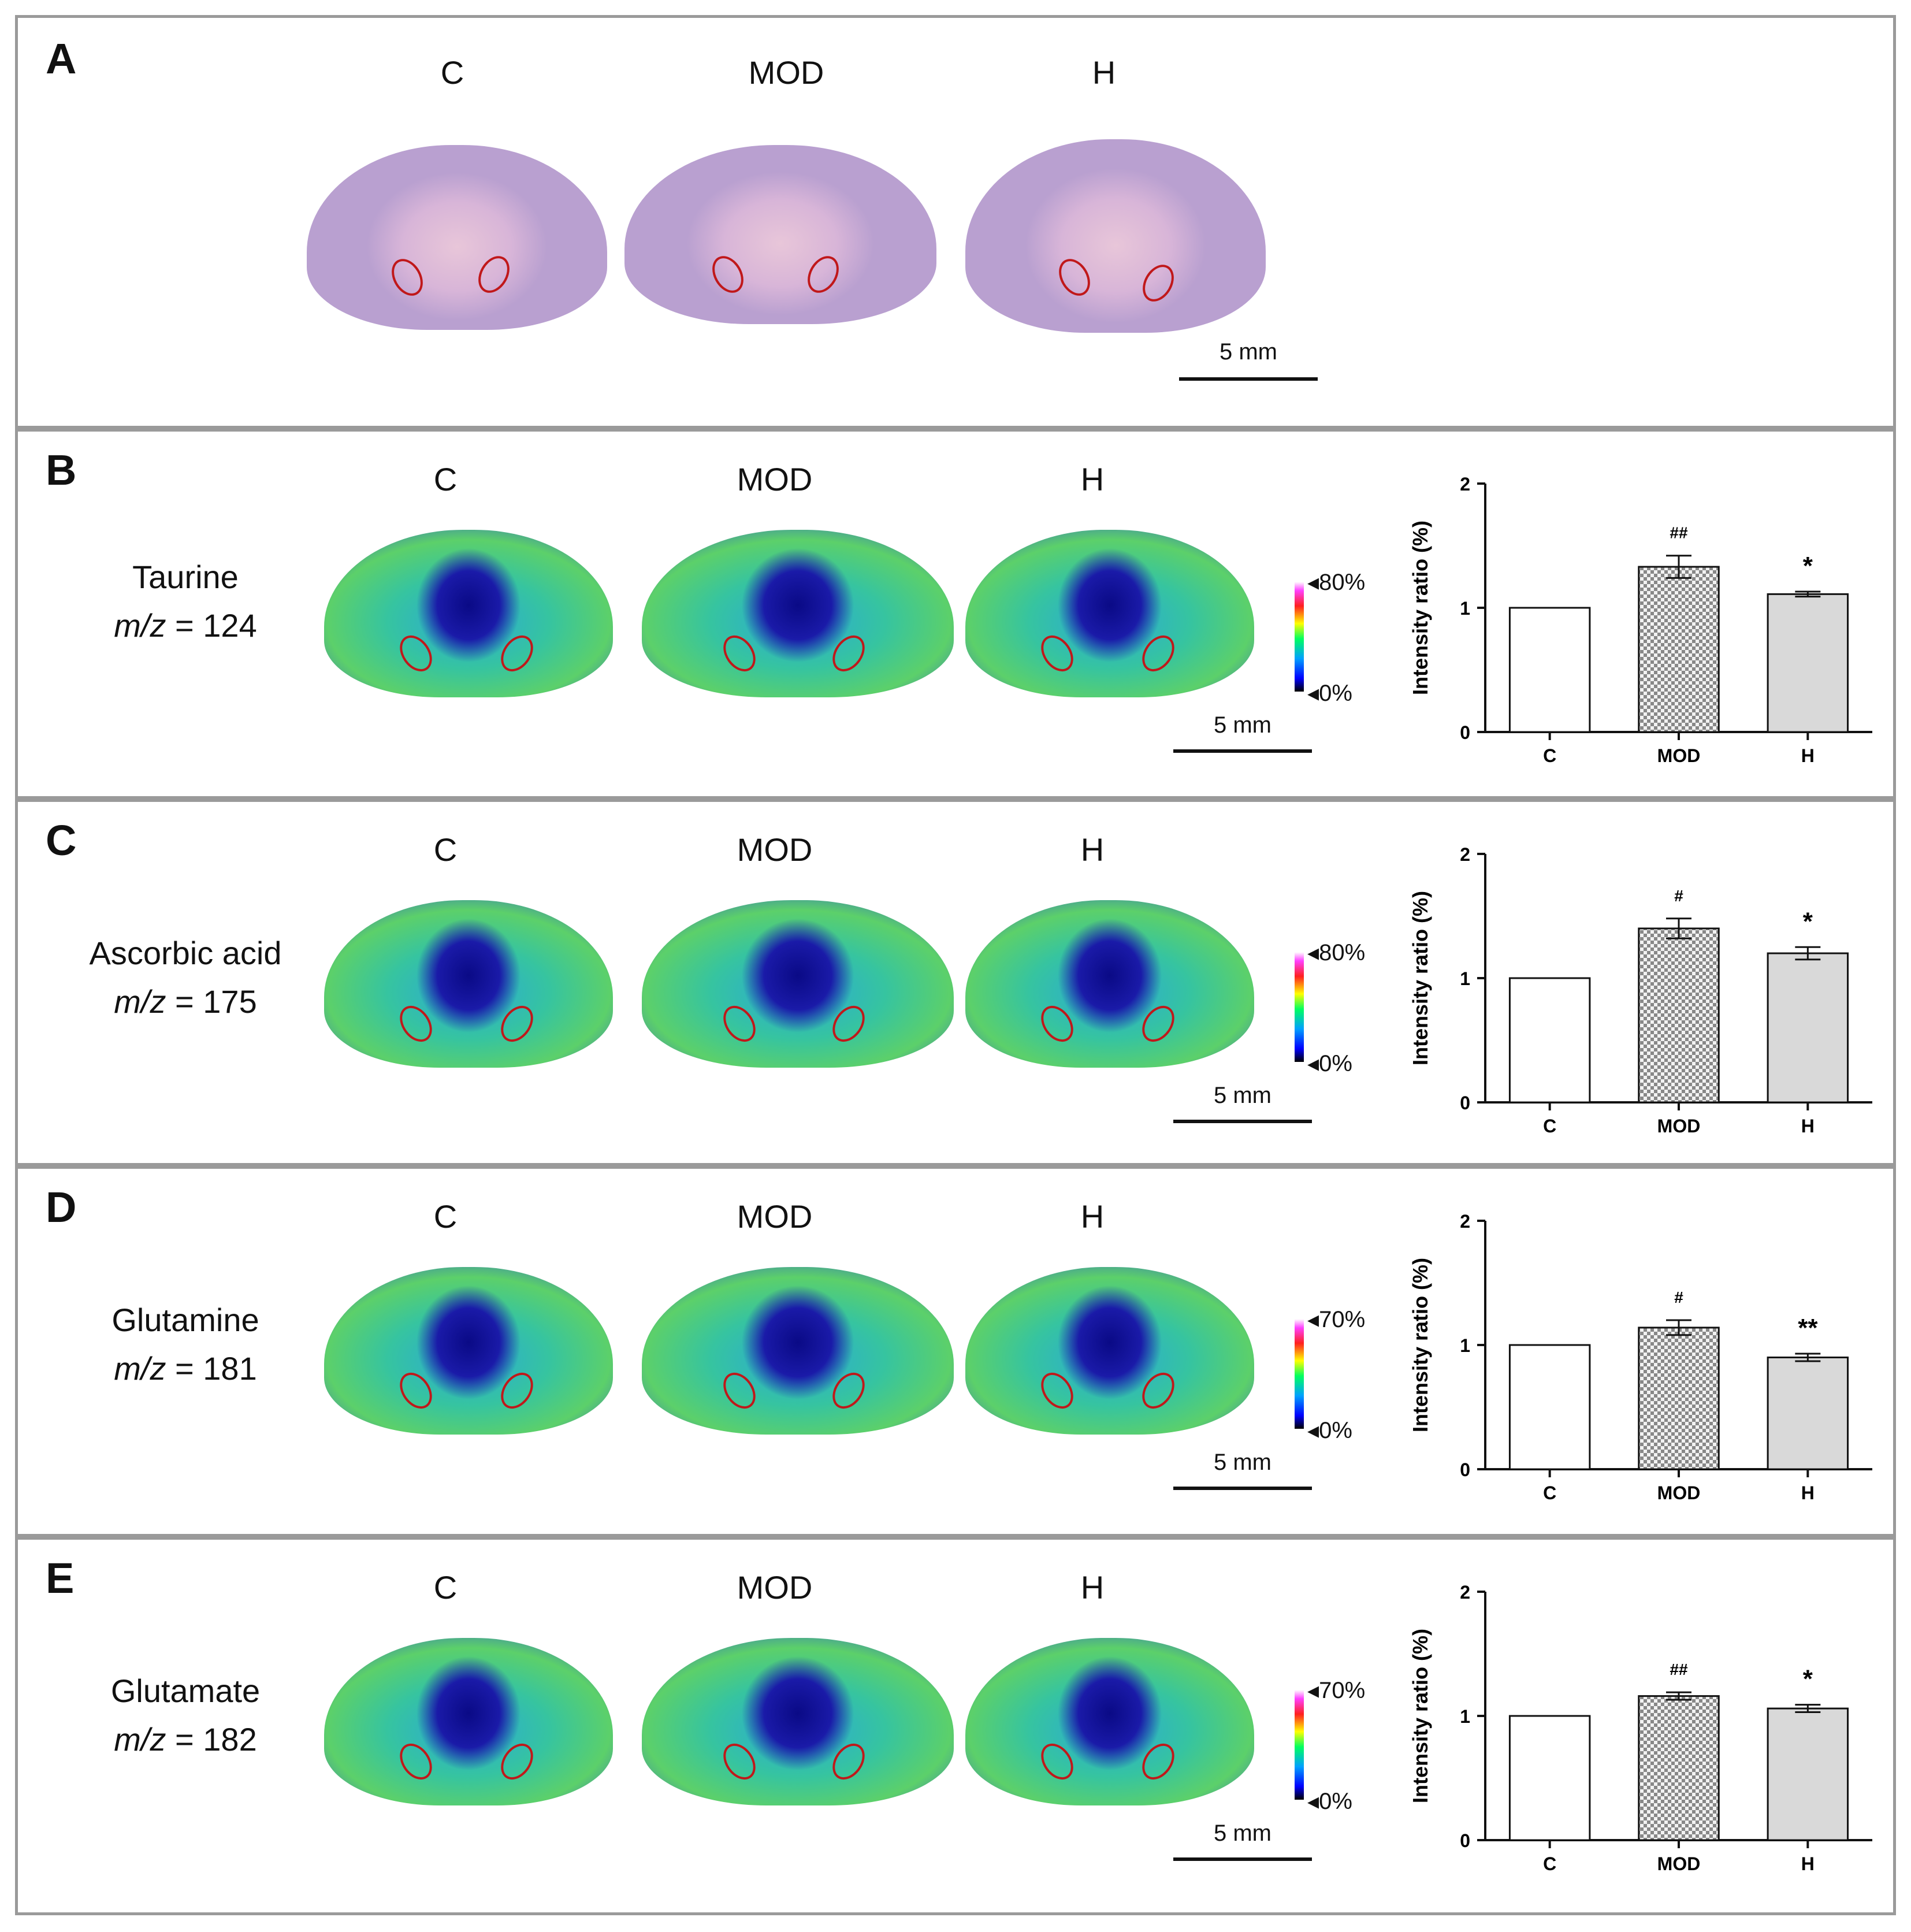 This screenshot has height=1932, width=1911. I want to click on y-tick-label: 0, so click(1465, 1103).